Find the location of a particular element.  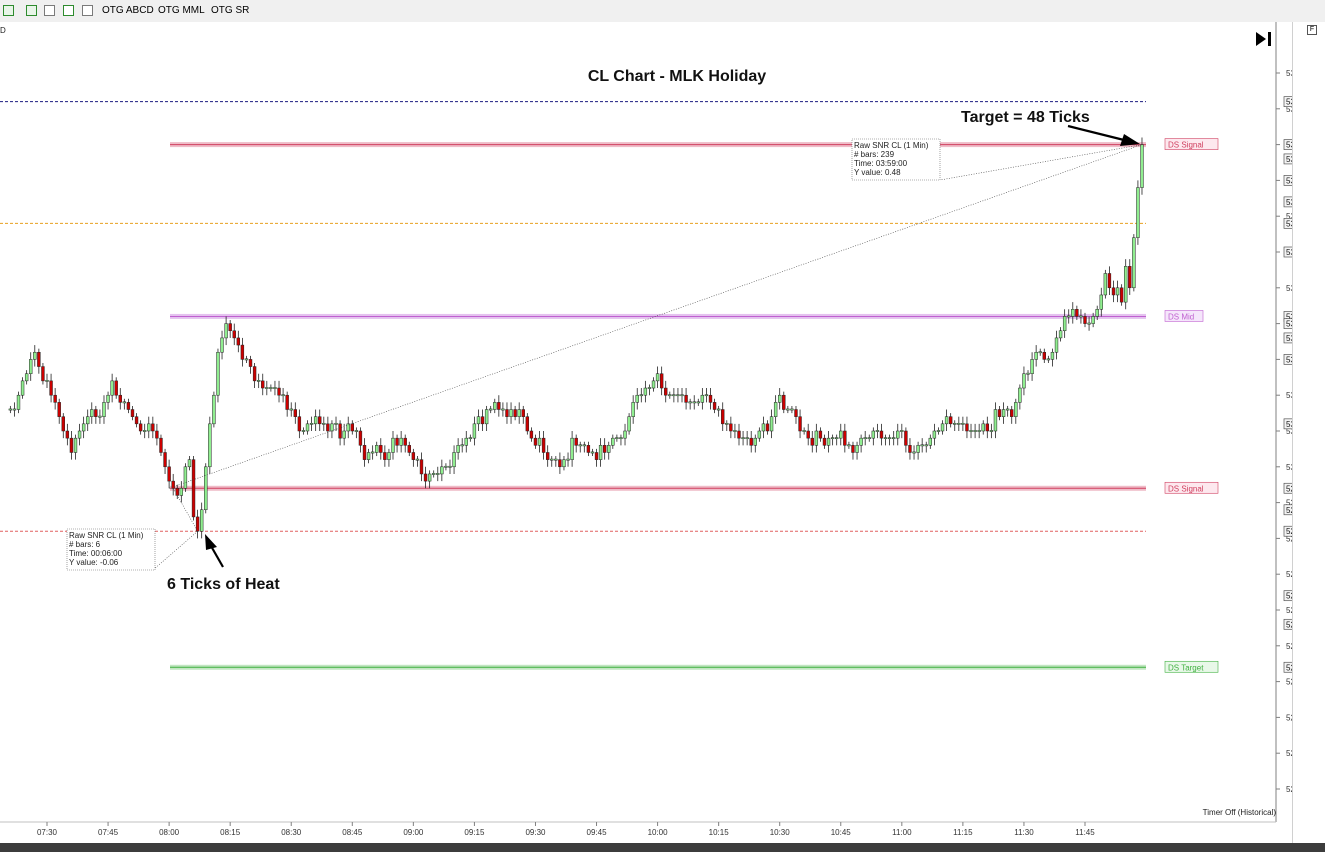

x-tick-label: 08:45 is located at coordinates (352, 832).